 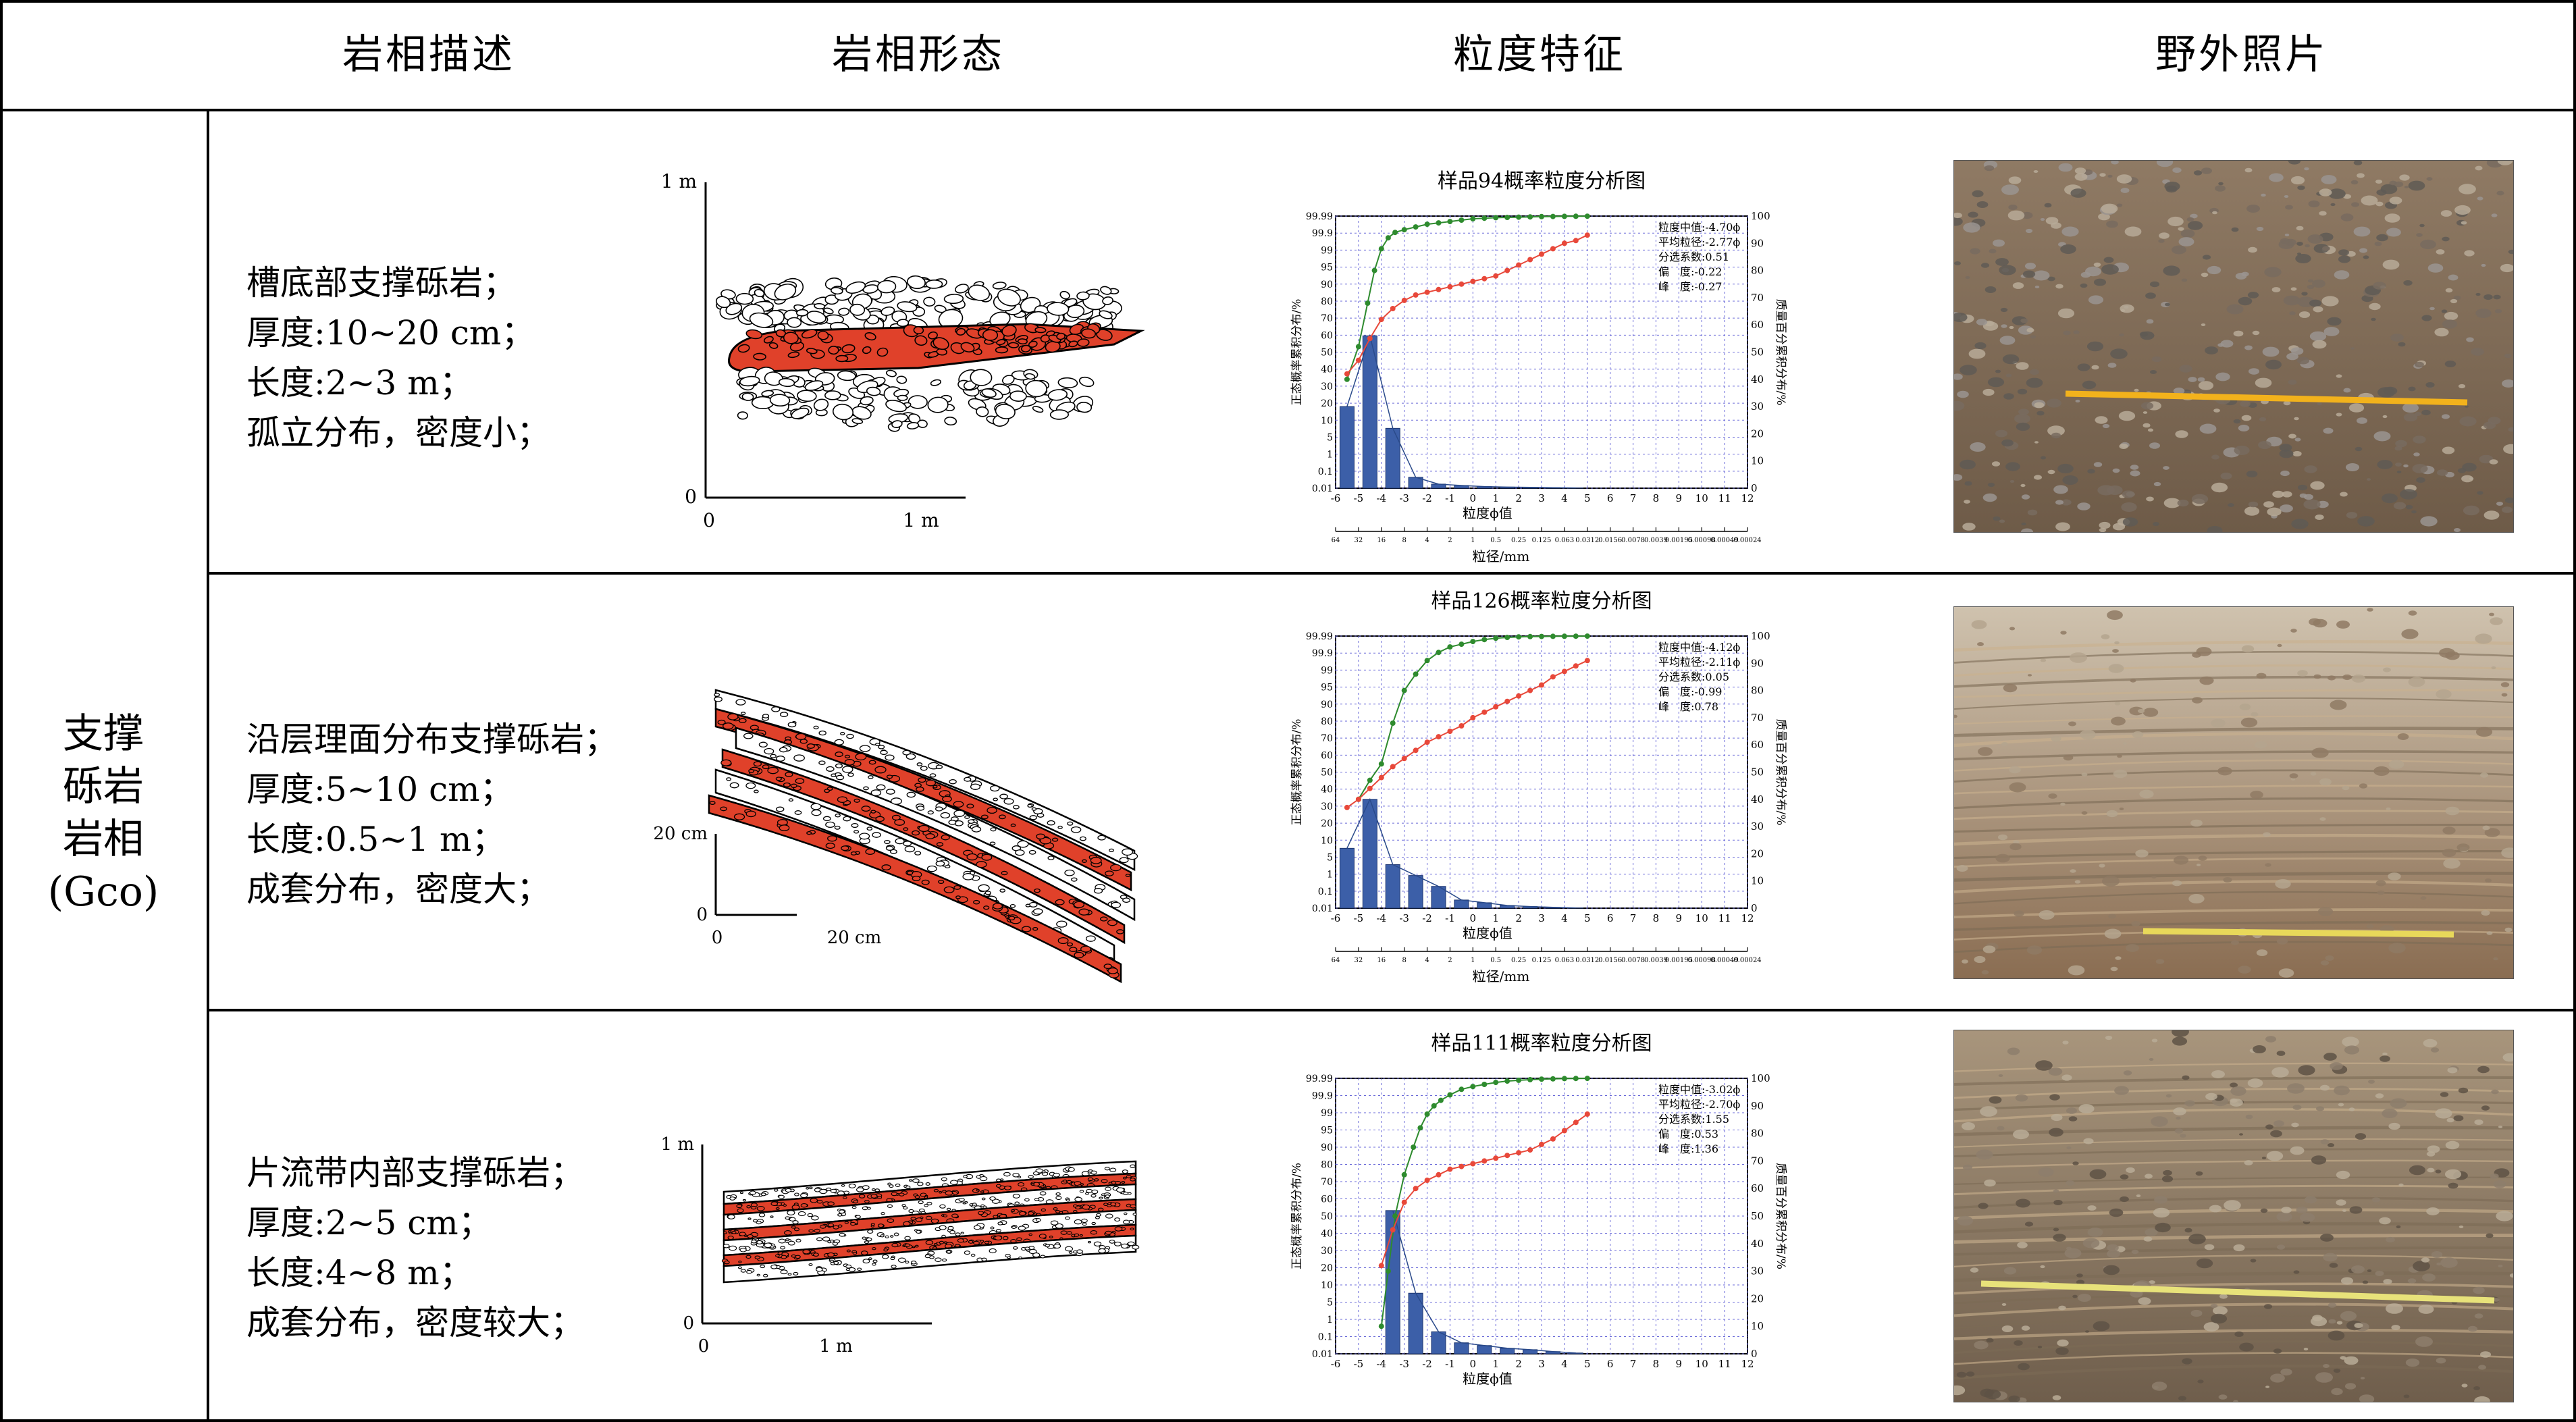 I want to click on stat-line: 偏 度:0.53, so click(x=1688, y=1134).